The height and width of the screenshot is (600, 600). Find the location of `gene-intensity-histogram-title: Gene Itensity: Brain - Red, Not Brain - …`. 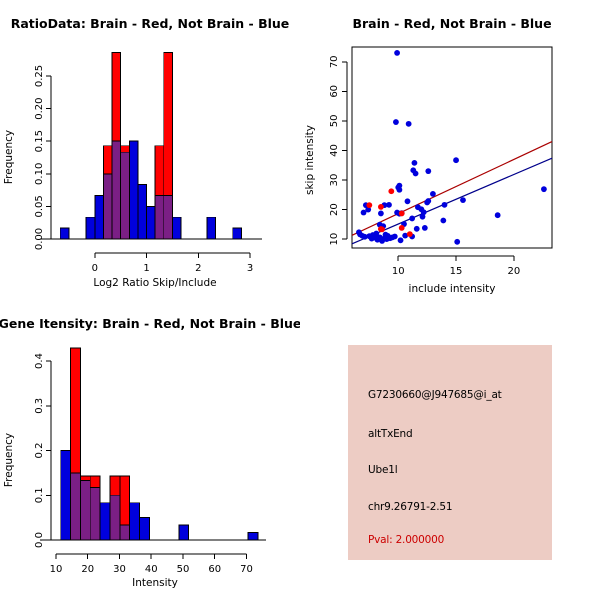

gene-intensity-histogram-title: Gene Itensity: Brain - Red, Not Brain - … is located at coordinates (150, 323).